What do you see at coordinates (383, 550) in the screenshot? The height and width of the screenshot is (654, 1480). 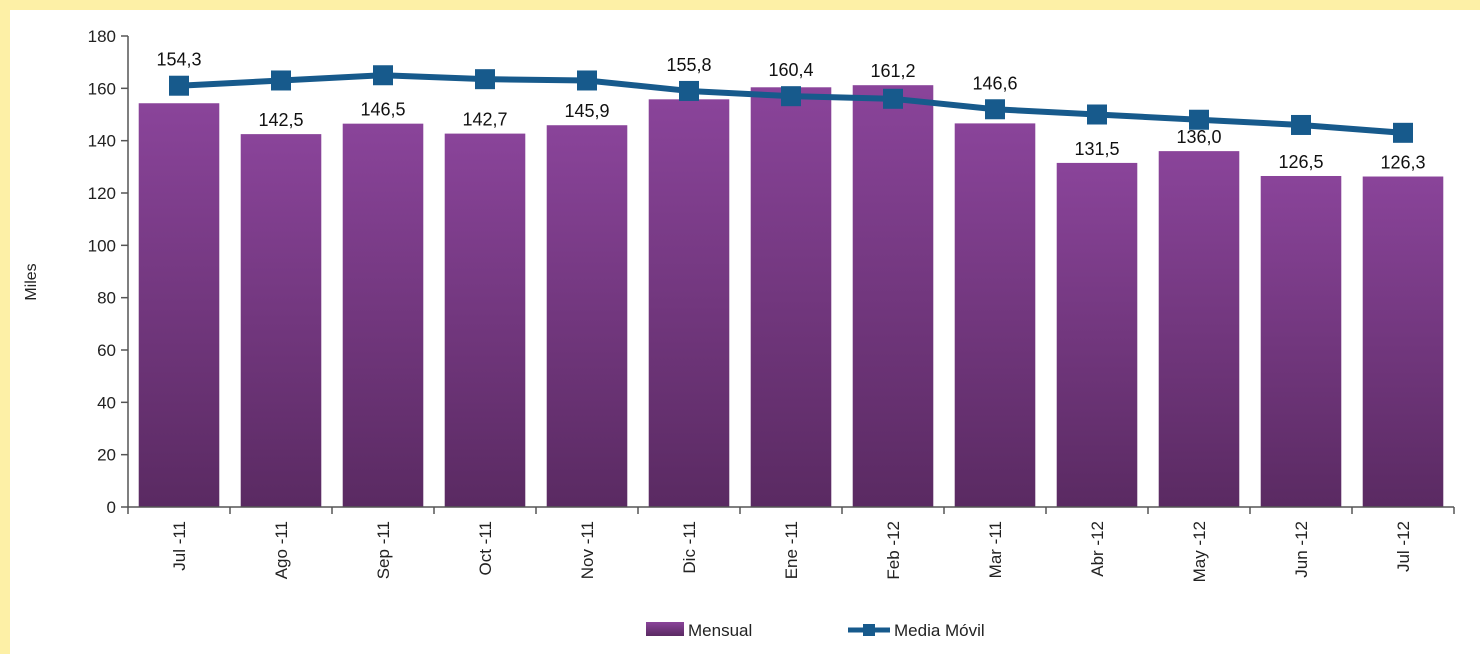 I see `x-tick-label: Sep -11` at bounding box center [383, 550].